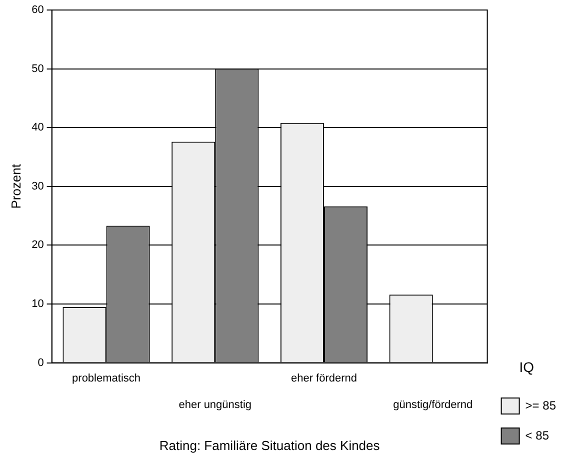 This screenshot has height=468, width=576. Describe the element at coordinates (269, 445) in the screenshot. I see `x-axis-title: Rating: Familiäre Situation des Kindes` at that location.